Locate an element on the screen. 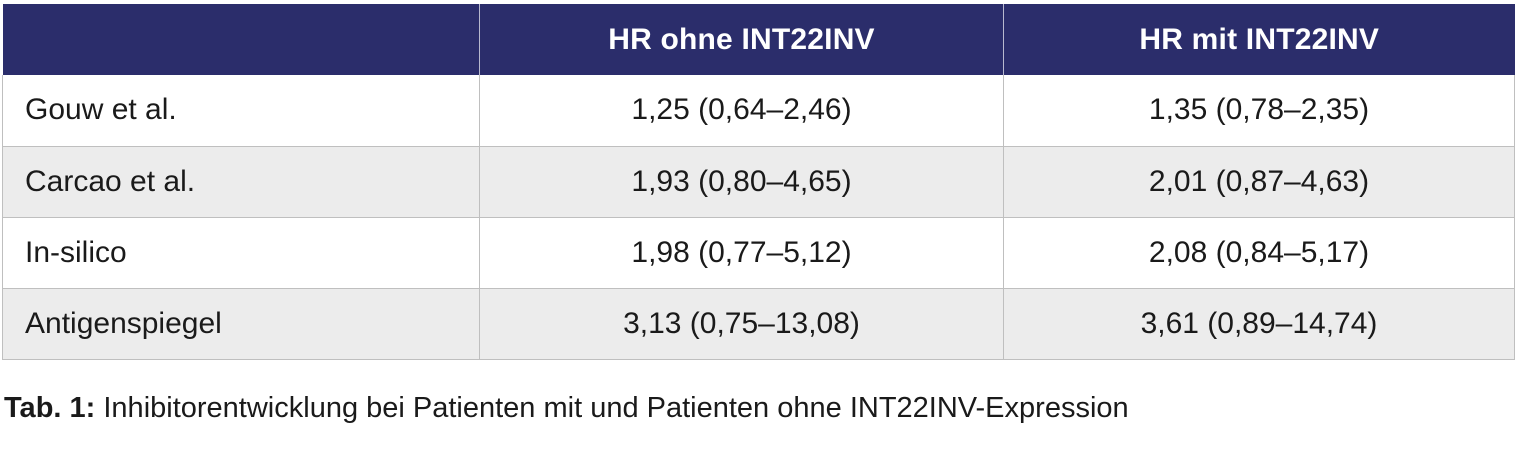 The image size is (1516, 460). study-cell: Gouw et al. is located at coordinates (241, 111).